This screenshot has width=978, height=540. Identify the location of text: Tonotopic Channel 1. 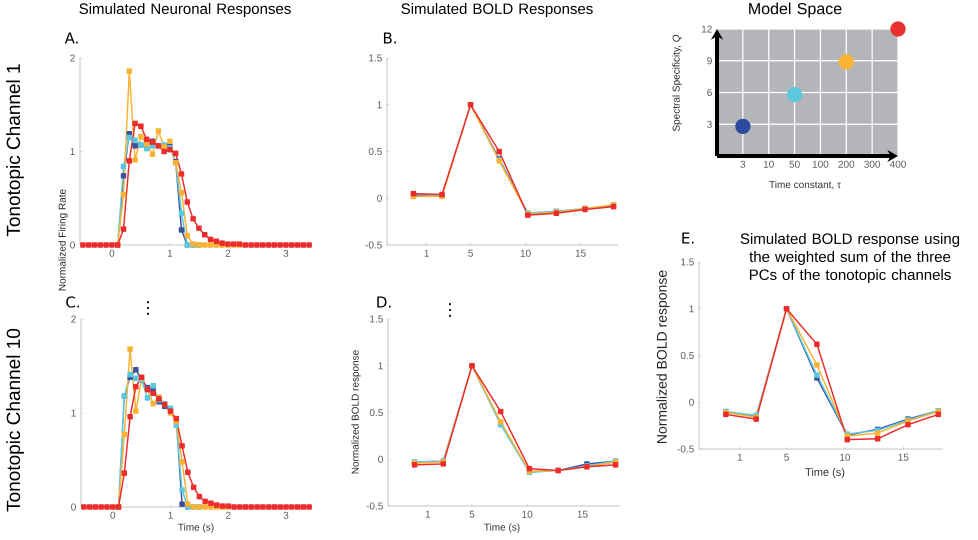
(15, 150).